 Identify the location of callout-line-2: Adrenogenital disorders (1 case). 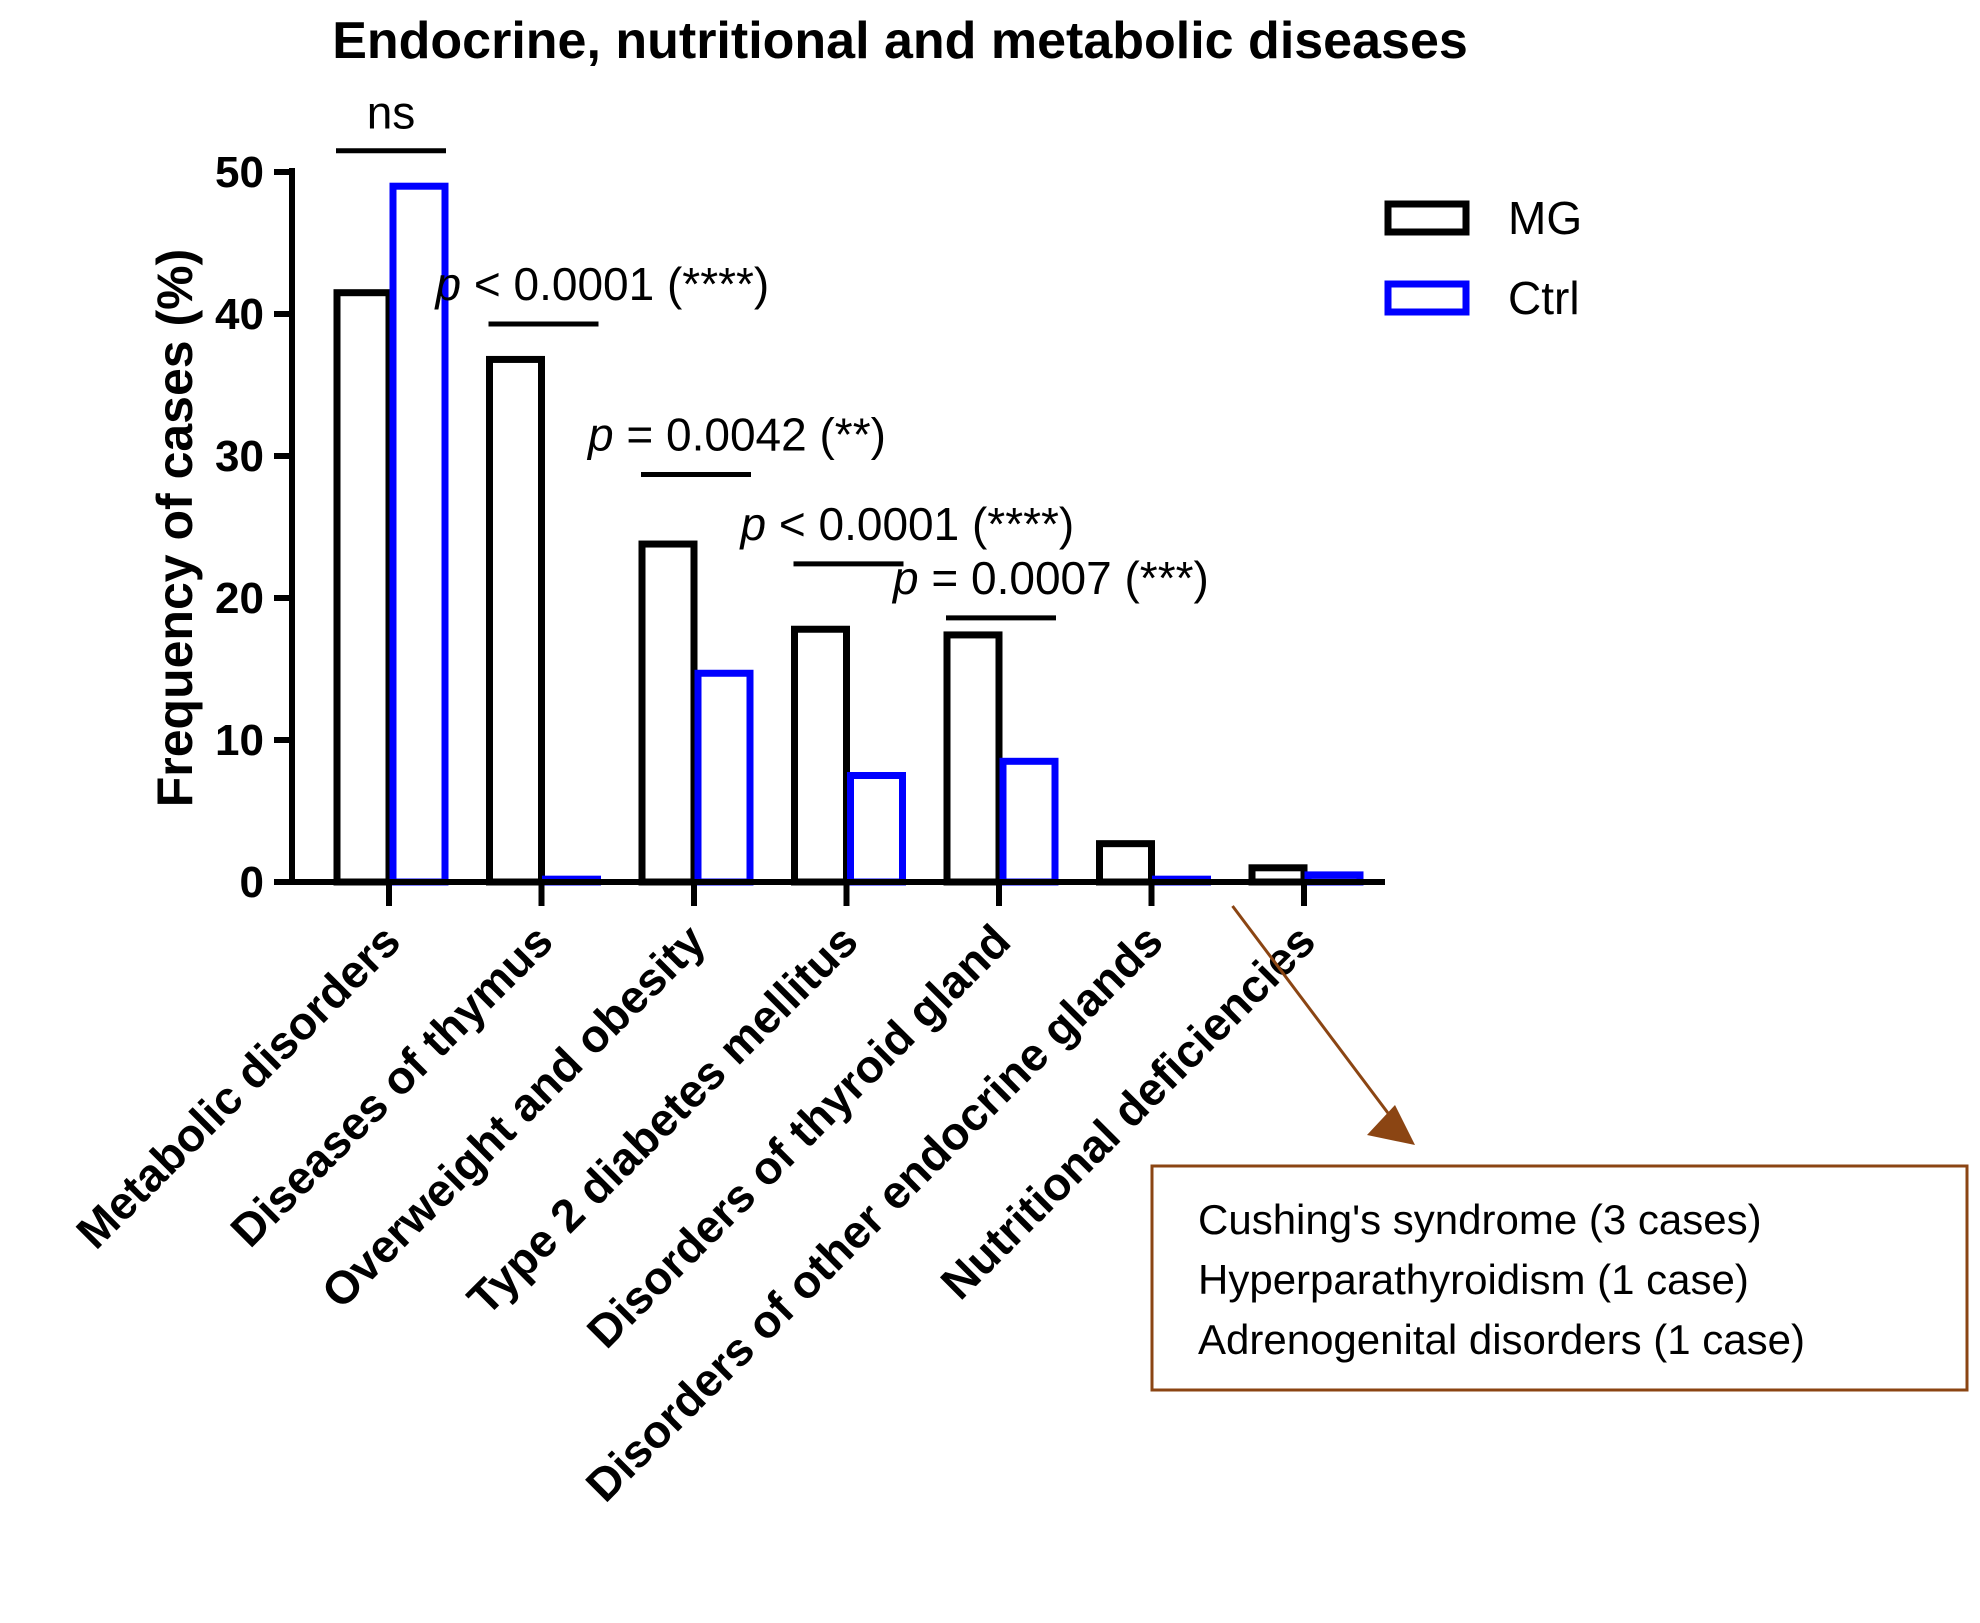
(1501, 1339).